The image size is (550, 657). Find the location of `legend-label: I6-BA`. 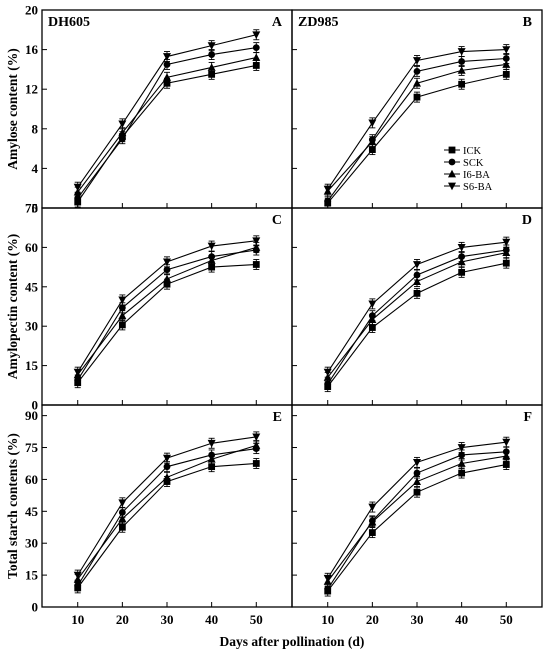

legend-label: I6-BA is located at coordinates (476, 175).